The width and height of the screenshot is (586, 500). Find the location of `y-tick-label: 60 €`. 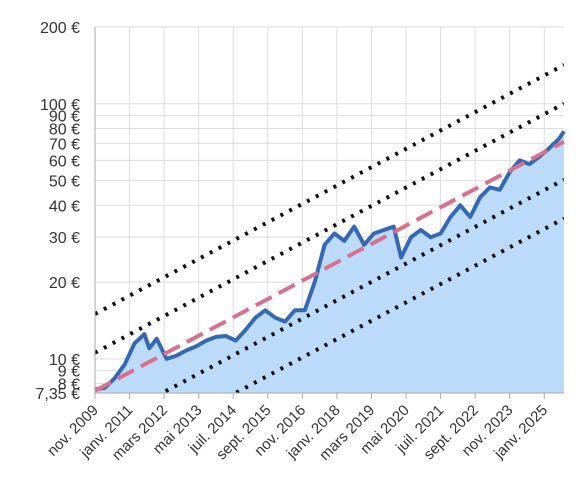

y-tick-label: 60 € is located at coordinates (64, 161).